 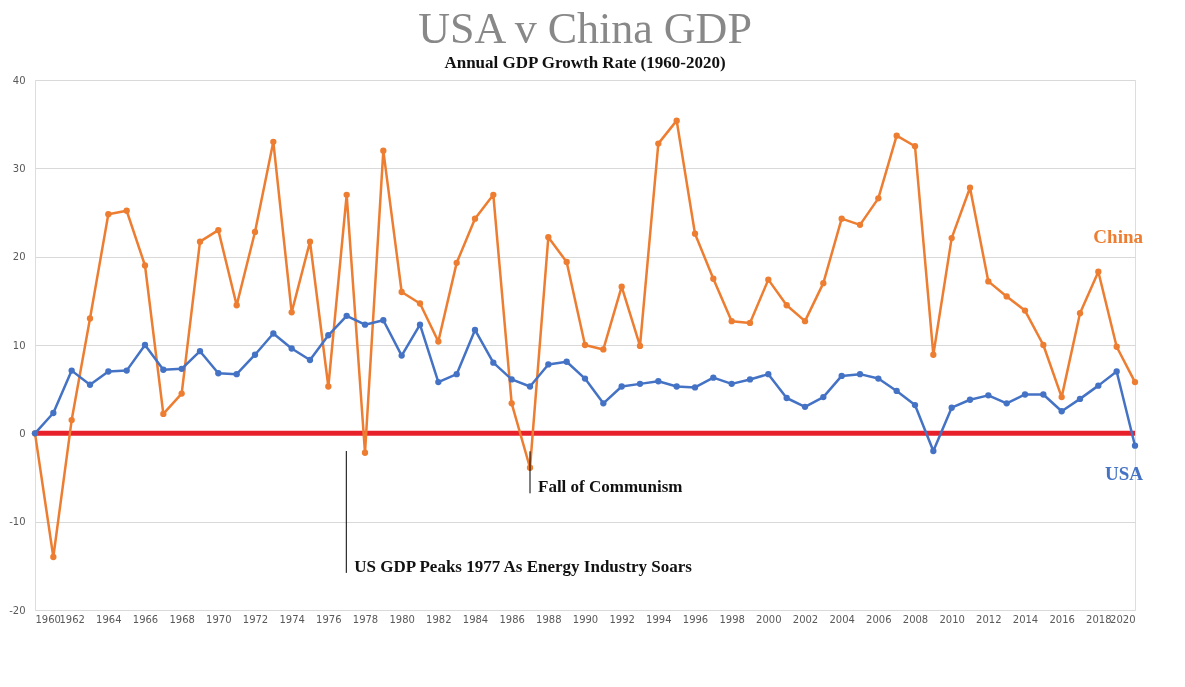 What do you see at coordinates (1025, 619) in the screenshot?
I see `x-tick-label: 2014` at bounding box center [1025, 619].